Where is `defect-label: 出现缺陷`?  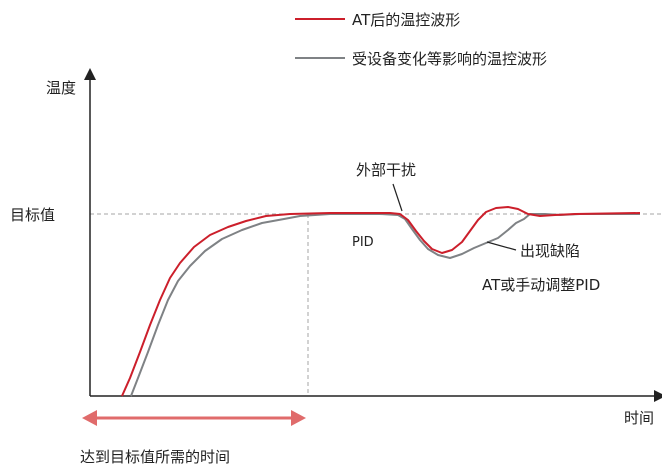 defect-label: 出现缺陷 is located at coordinates (550, 251).